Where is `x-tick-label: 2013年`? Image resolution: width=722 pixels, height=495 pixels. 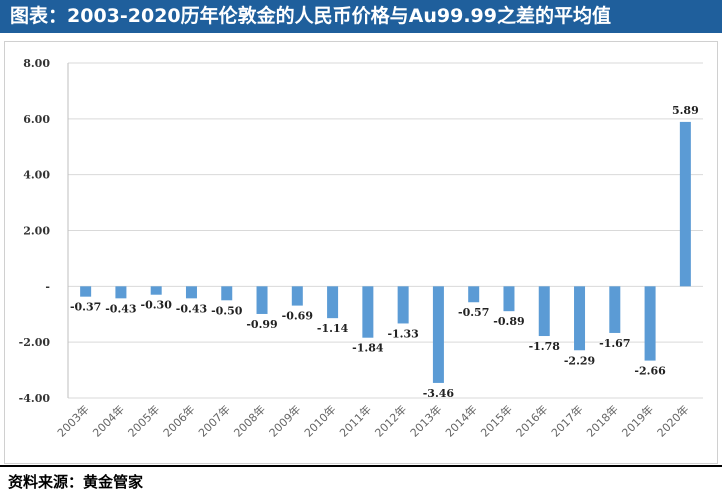
x-tick-label: 2013年 is located at coordinates (425, 420).